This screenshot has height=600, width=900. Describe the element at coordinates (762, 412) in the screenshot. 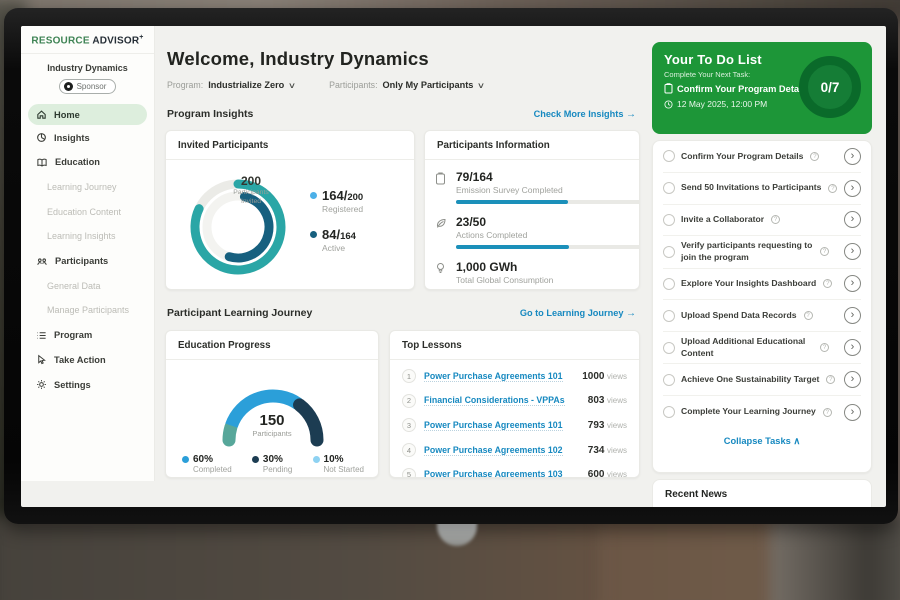

I see `todo-item: Complete Your Learning Journey ? ›` at that location.